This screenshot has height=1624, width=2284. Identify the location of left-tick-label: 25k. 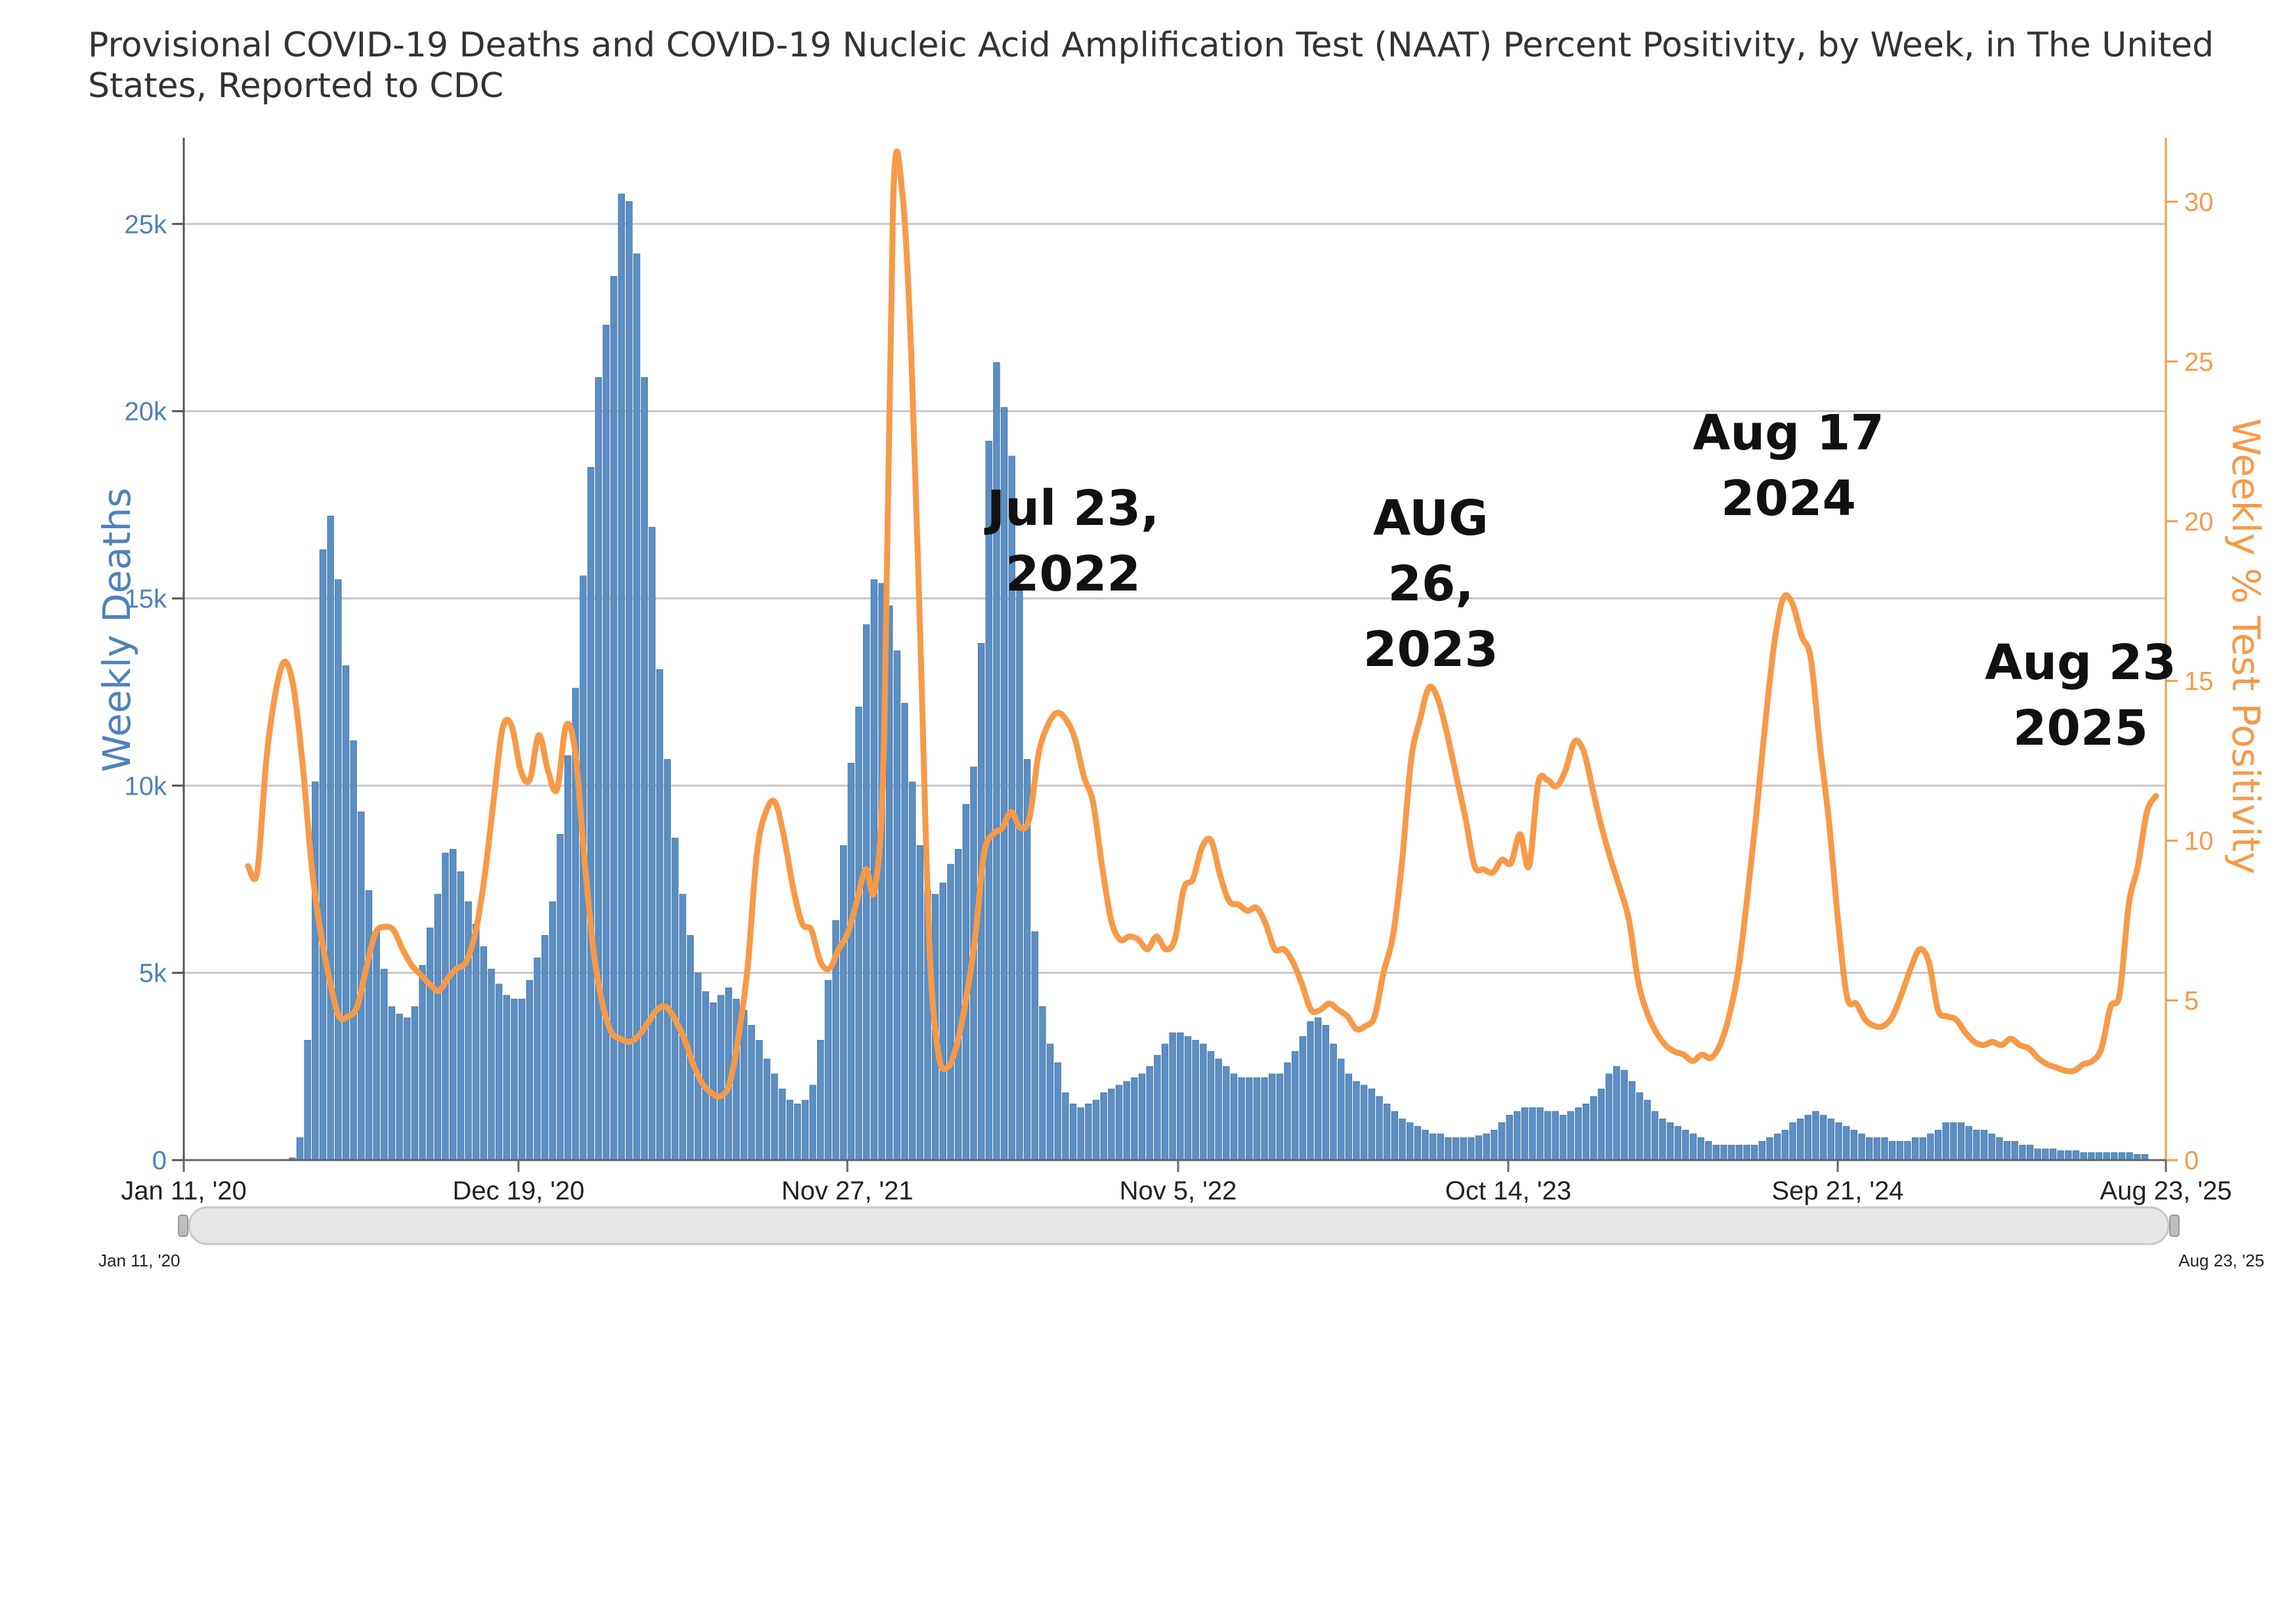
(146, 224).